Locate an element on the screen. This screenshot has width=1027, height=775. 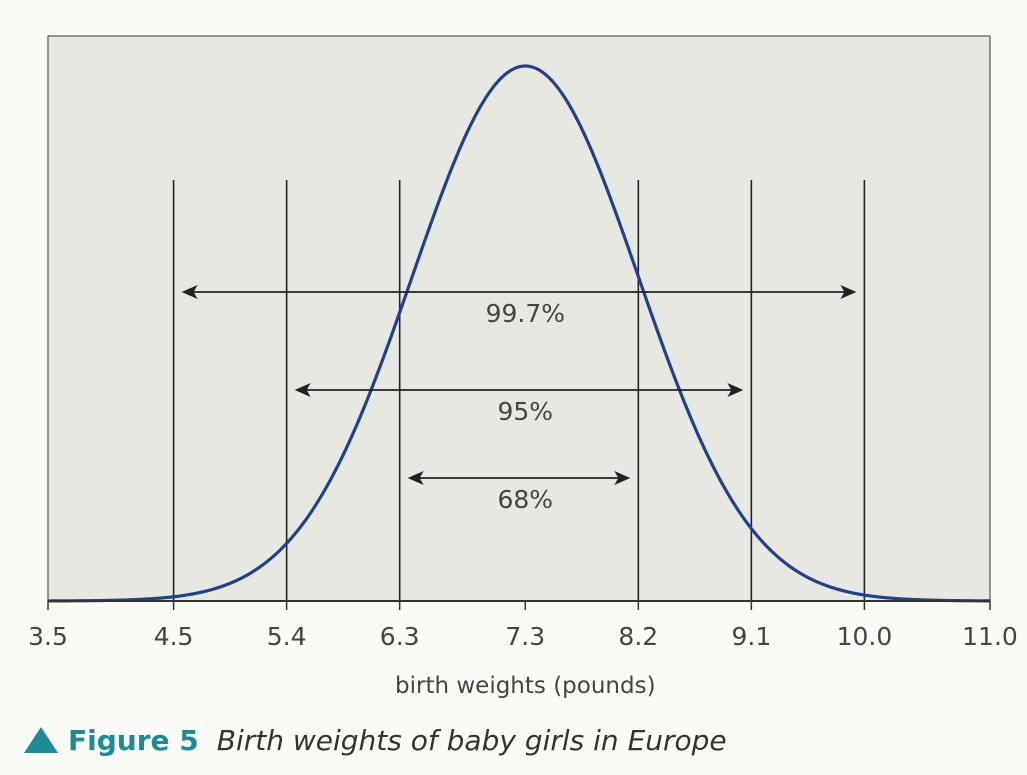
x-tick-label: 8.2 is located at coordinates (638, 636).